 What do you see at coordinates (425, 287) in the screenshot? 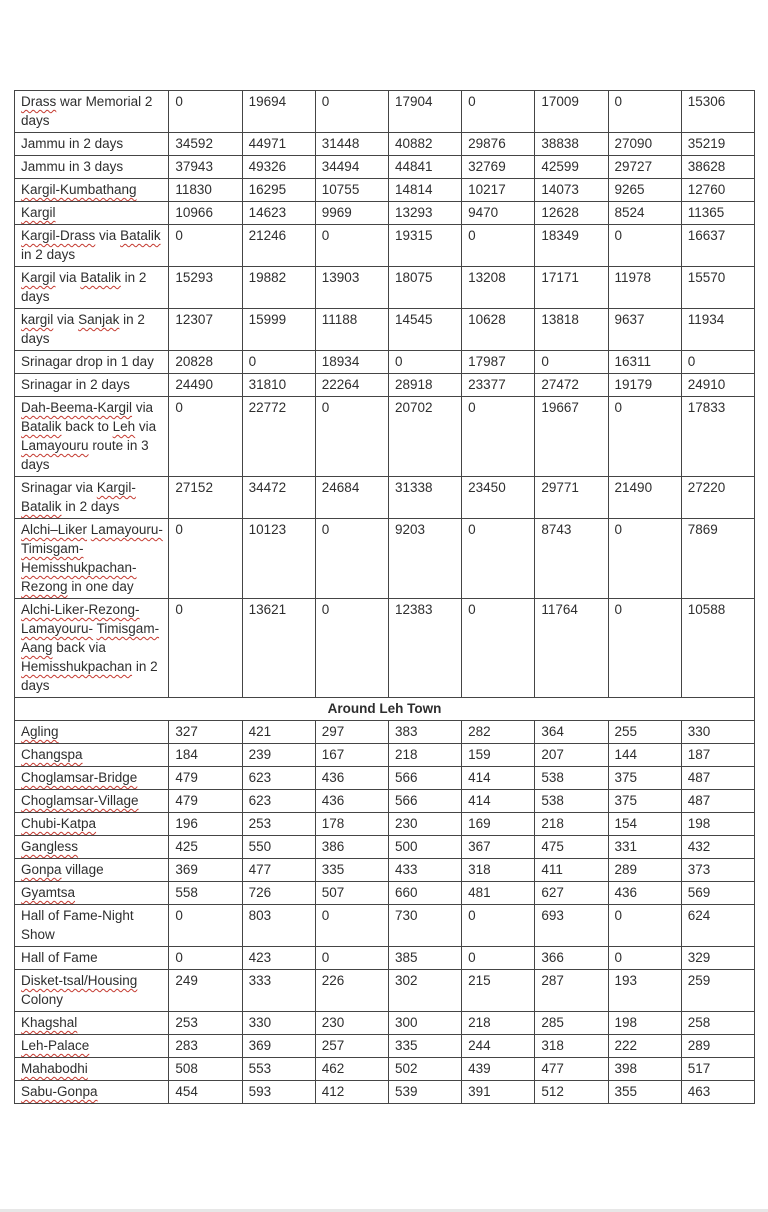
I see `rate-value-cell: 18075` at bounding box center [425, 287].